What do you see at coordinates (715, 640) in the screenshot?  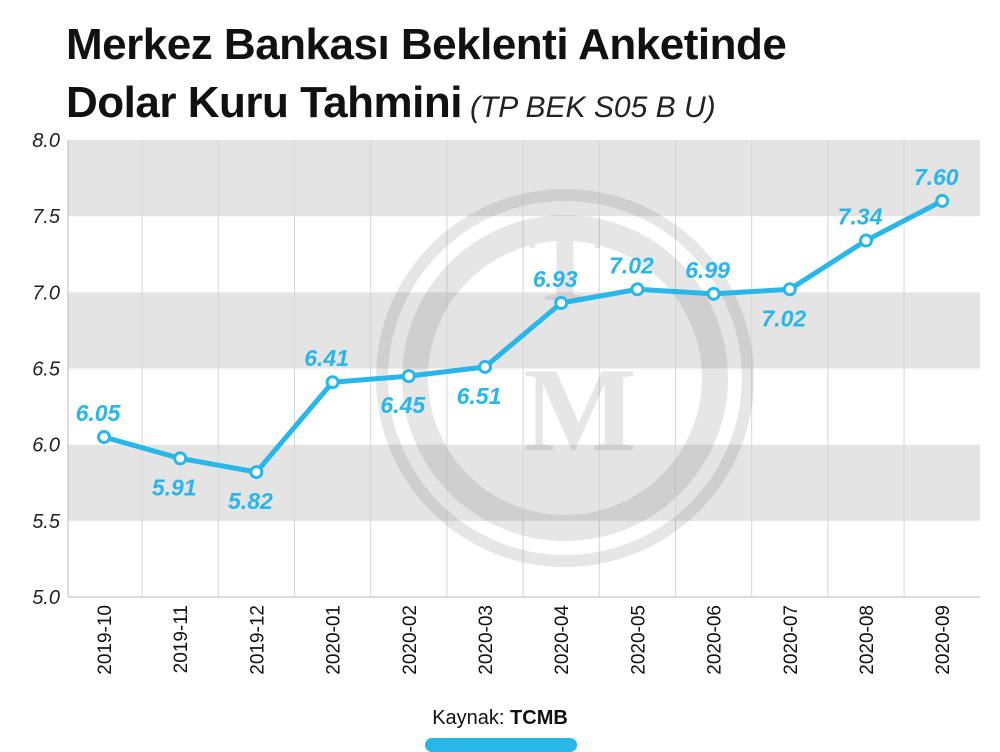 I see `x-tick-label: 2020-06` at bounding box center [715, 640].